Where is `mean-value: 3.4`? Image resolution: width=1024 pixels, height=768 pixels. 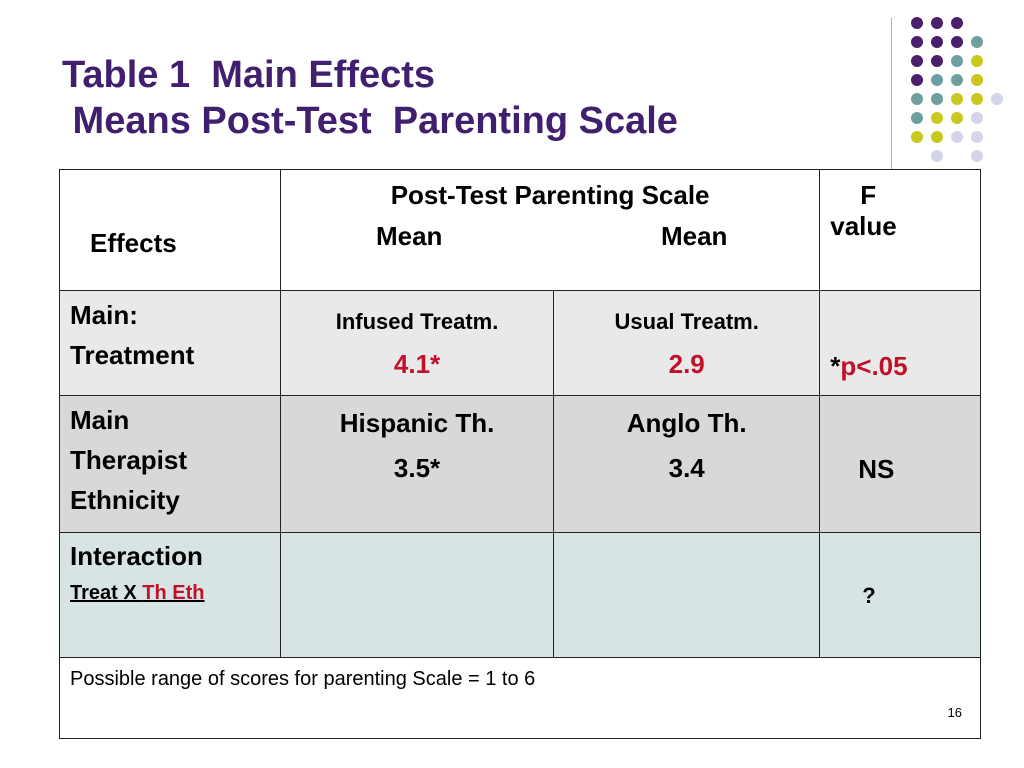 mean-value: 3.4 is located at coordinates (686, 468).